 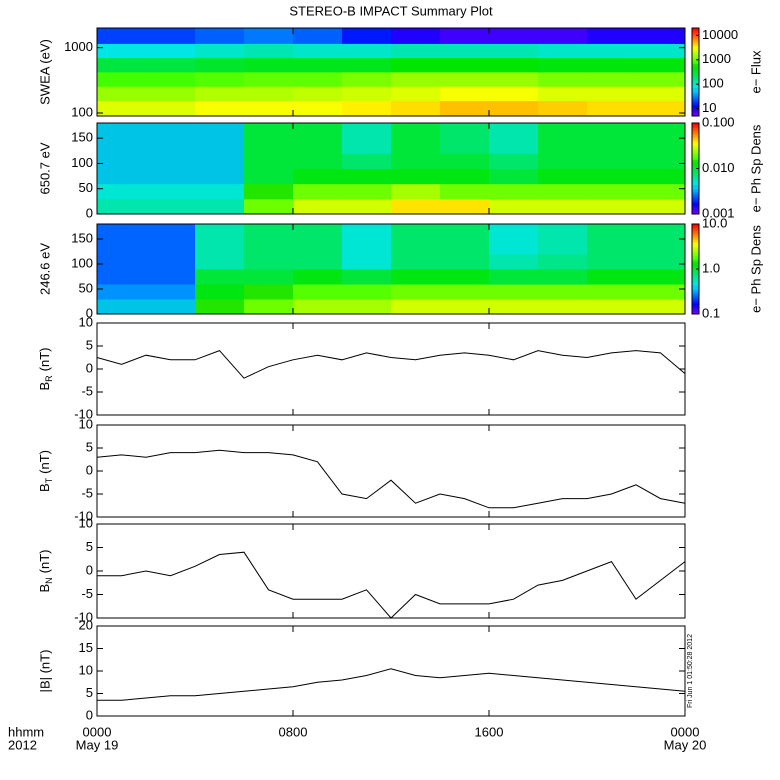 I want to click on colorbar-tick-label: 0.001, so click(x=718, y=212).